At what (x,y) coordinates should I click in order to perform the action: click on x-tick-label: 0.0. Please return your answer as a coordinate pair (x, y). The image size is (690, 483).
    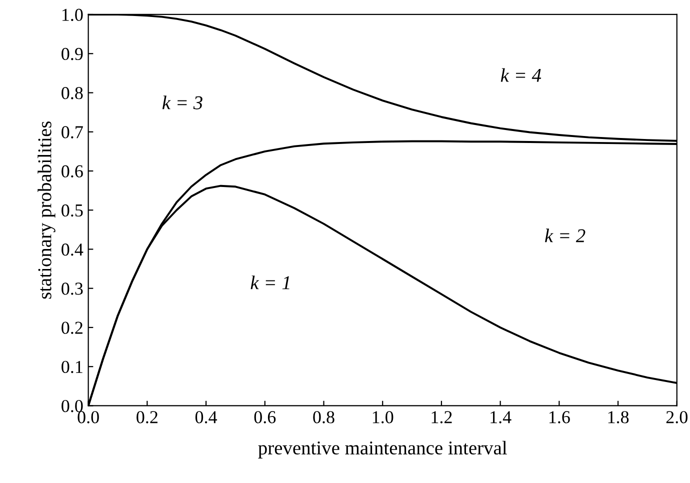
    Looking at the image, I should click on (88, 417).